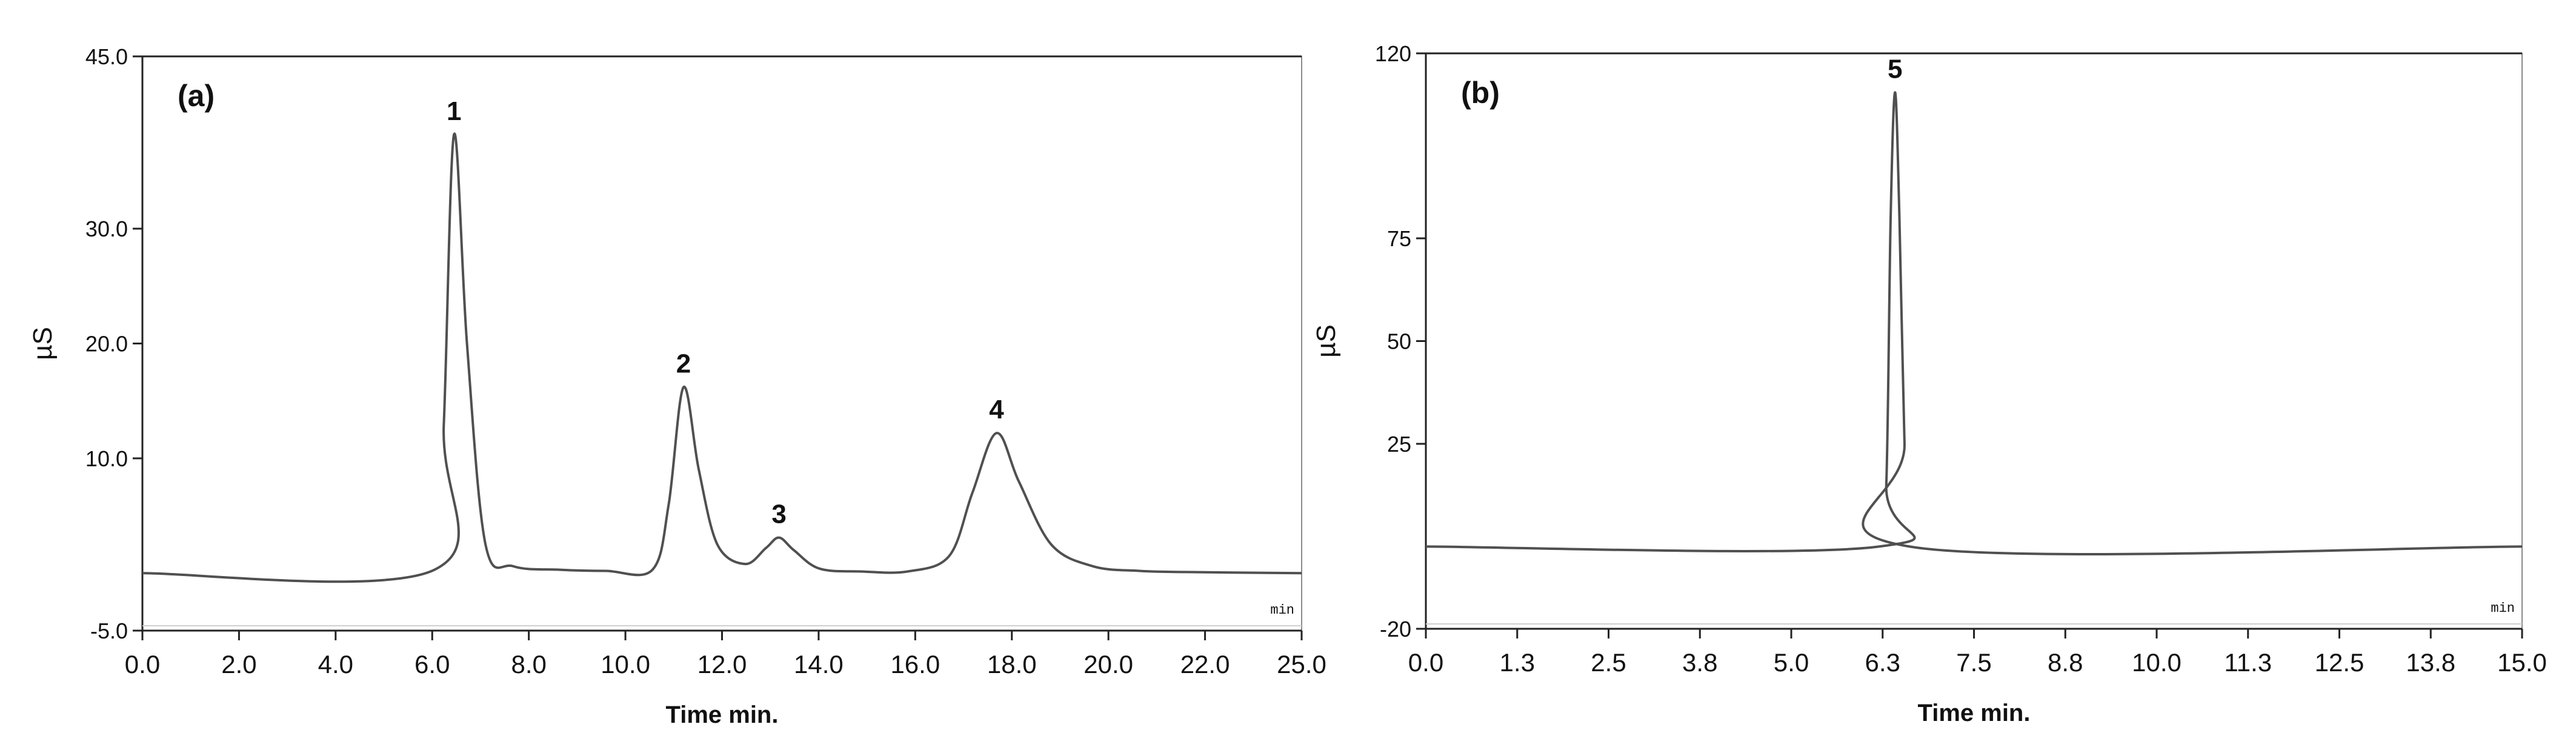 The width and height of the screenshot is (2576, 744). I want to click on panel-label: (b), so click(1480, 93).